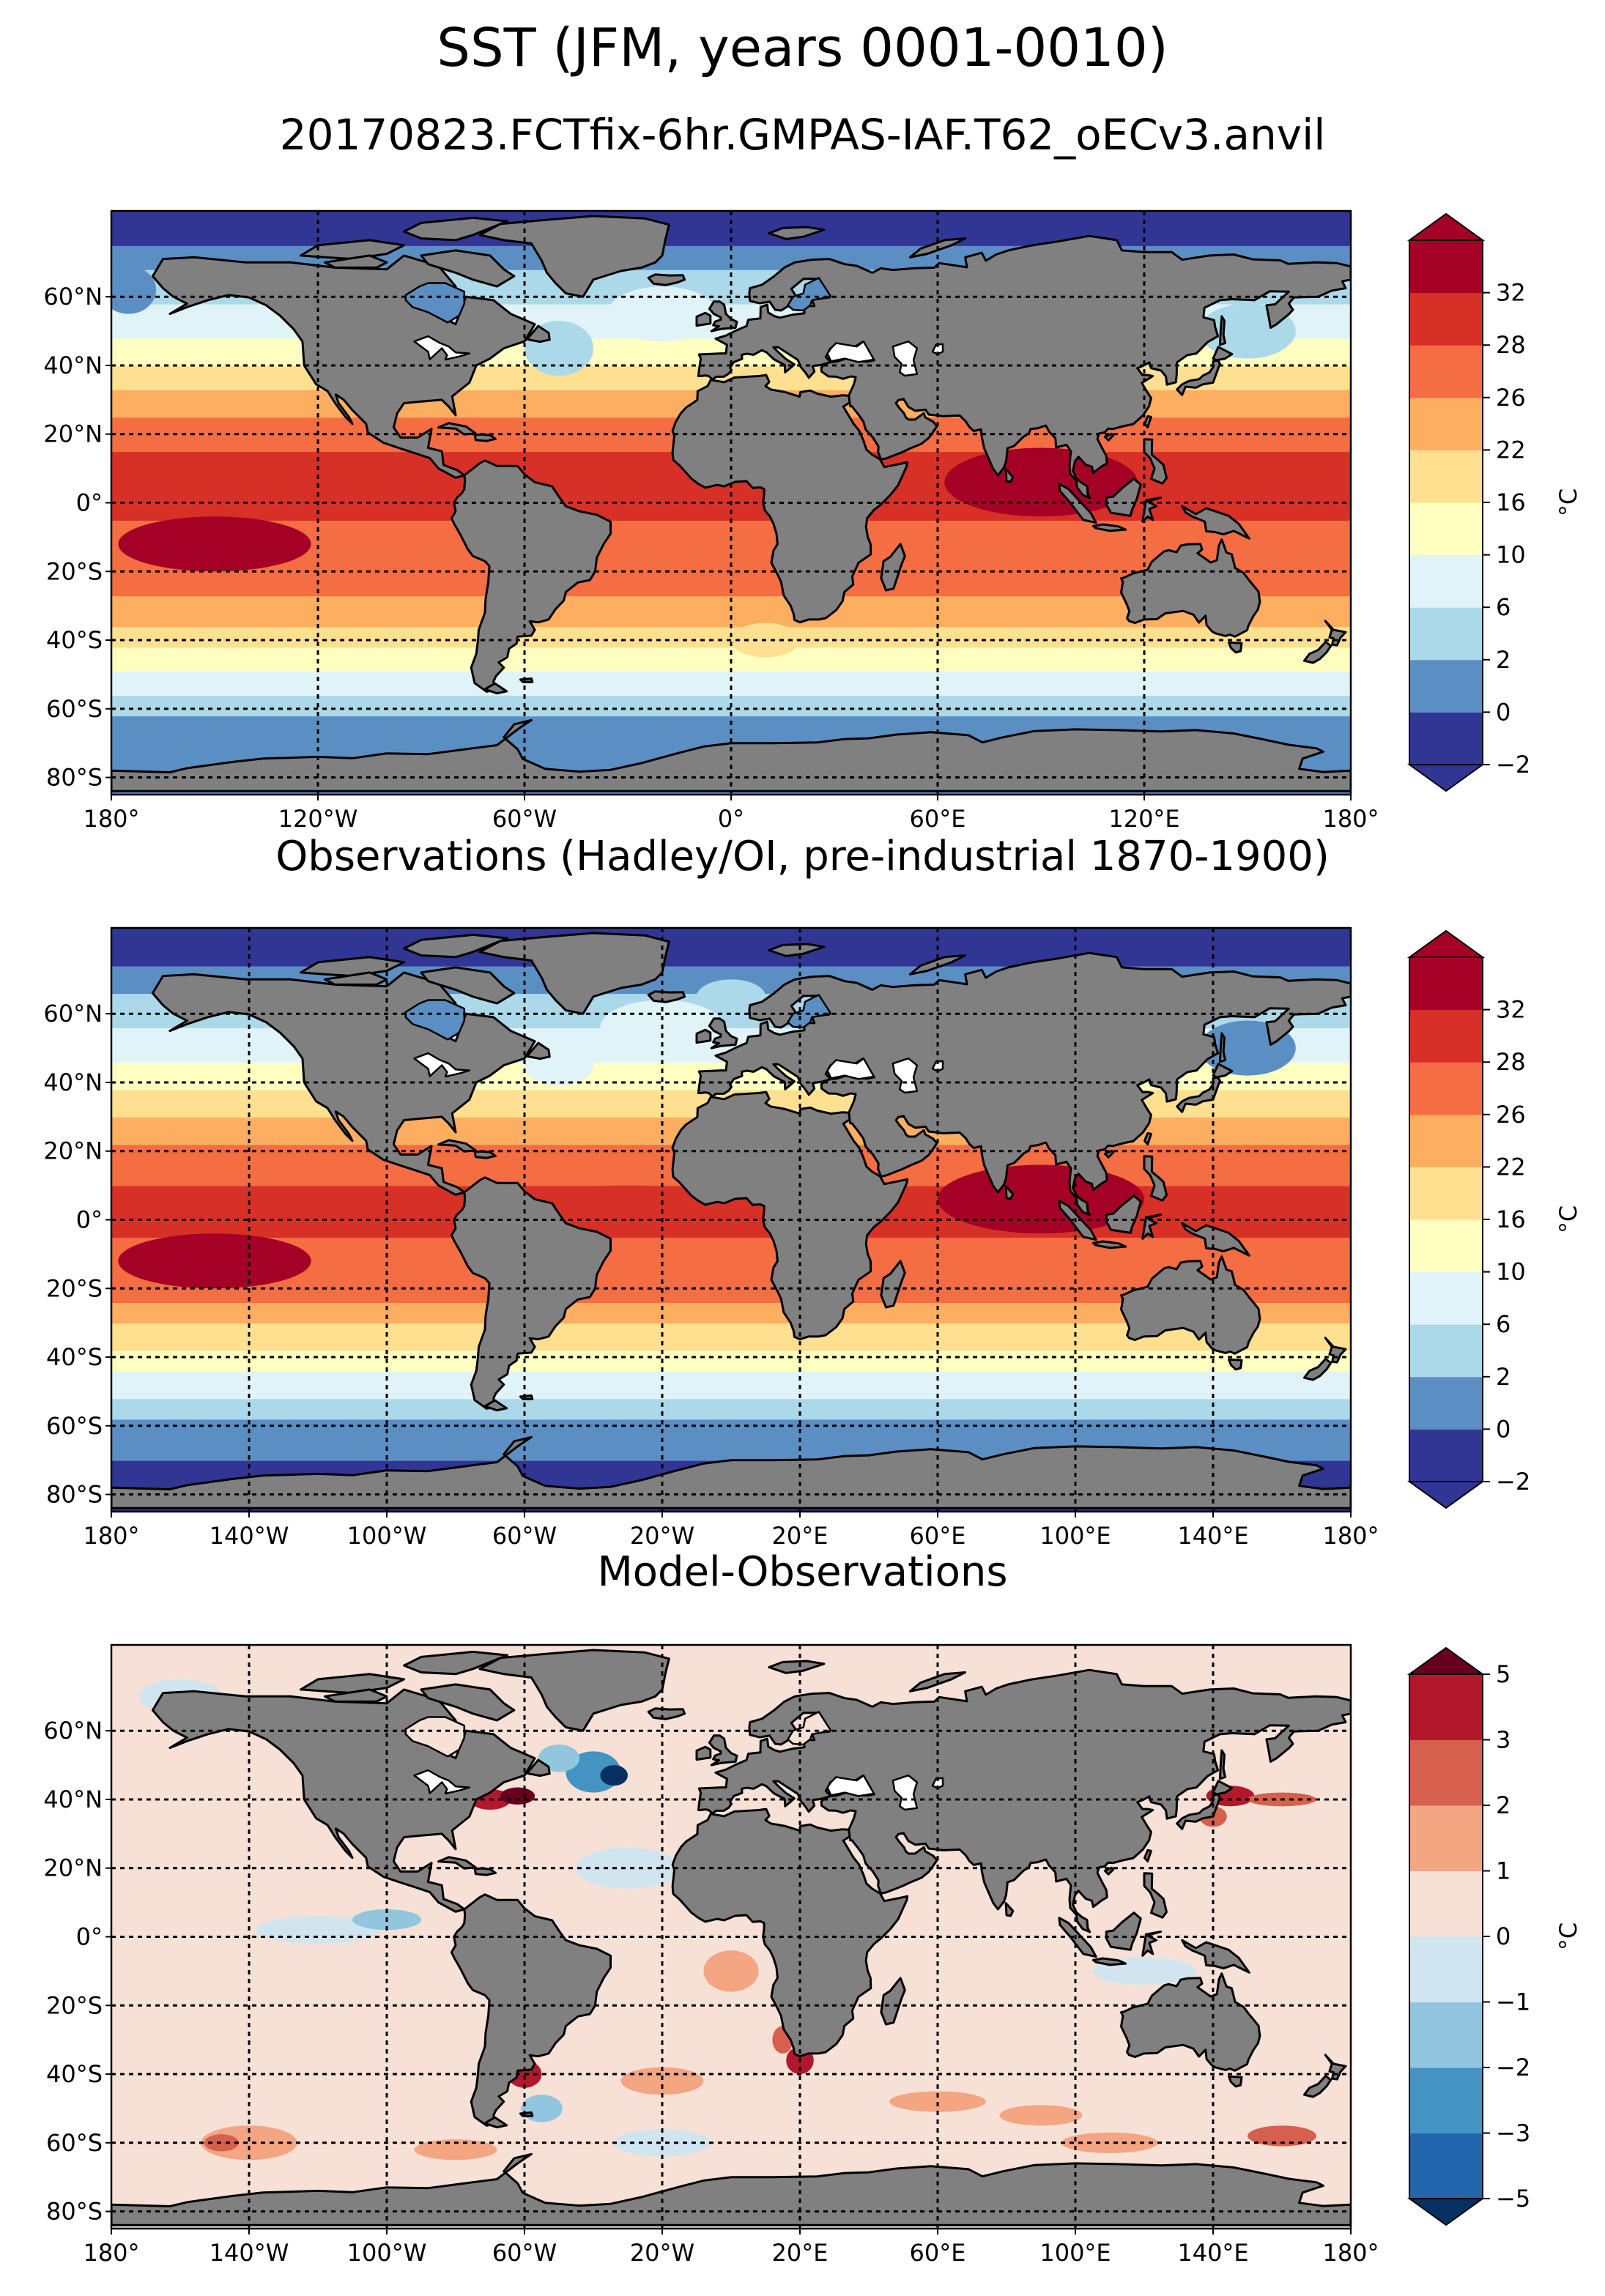 Image resolution: width=1605 pixels, height=2296 pixels. Describe the element at coordinates (538, 1767) in the screenshot. I see `island-newfoundland` at that location.